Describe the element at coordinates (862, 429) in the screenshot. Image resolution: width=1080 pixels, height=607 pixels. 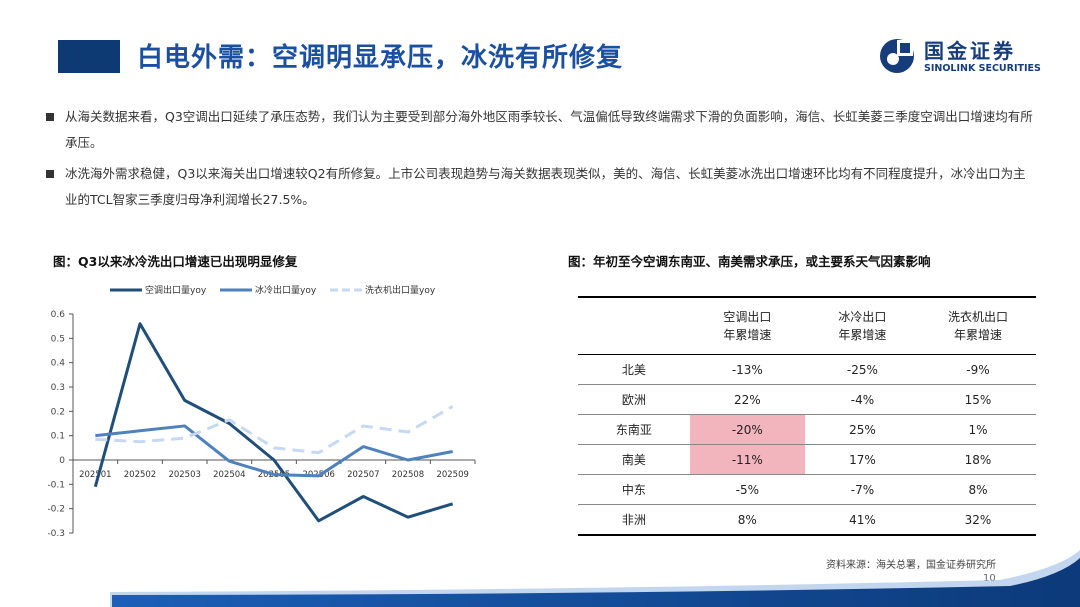
I see `value-cell: 25%` at that location.